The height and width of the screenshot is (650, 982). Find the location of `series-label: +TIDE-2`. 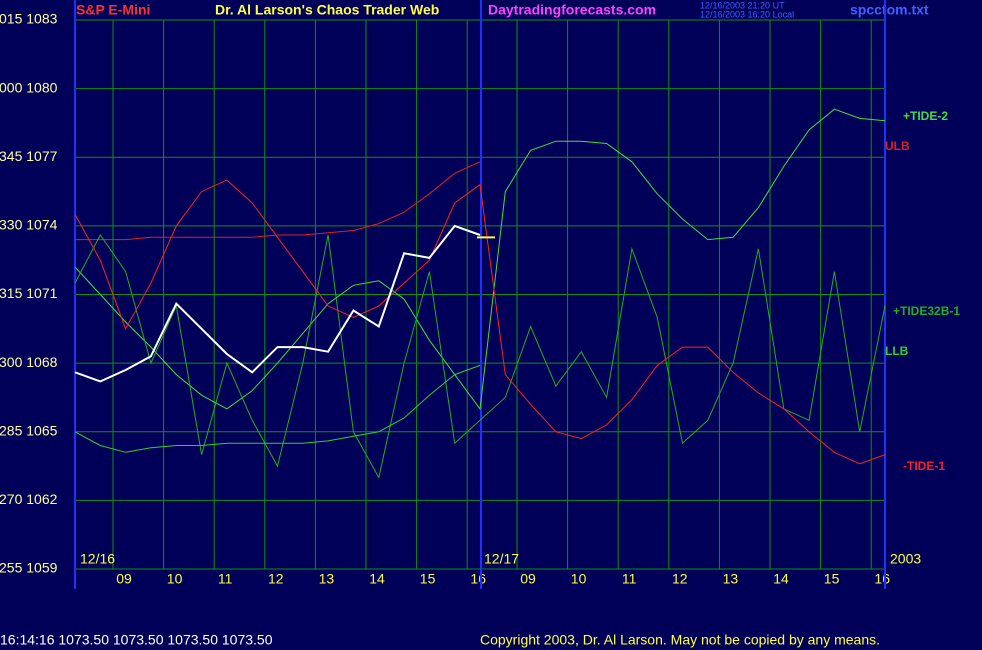

series-label: +TIDE-2 is located at coordinates (925, 116).